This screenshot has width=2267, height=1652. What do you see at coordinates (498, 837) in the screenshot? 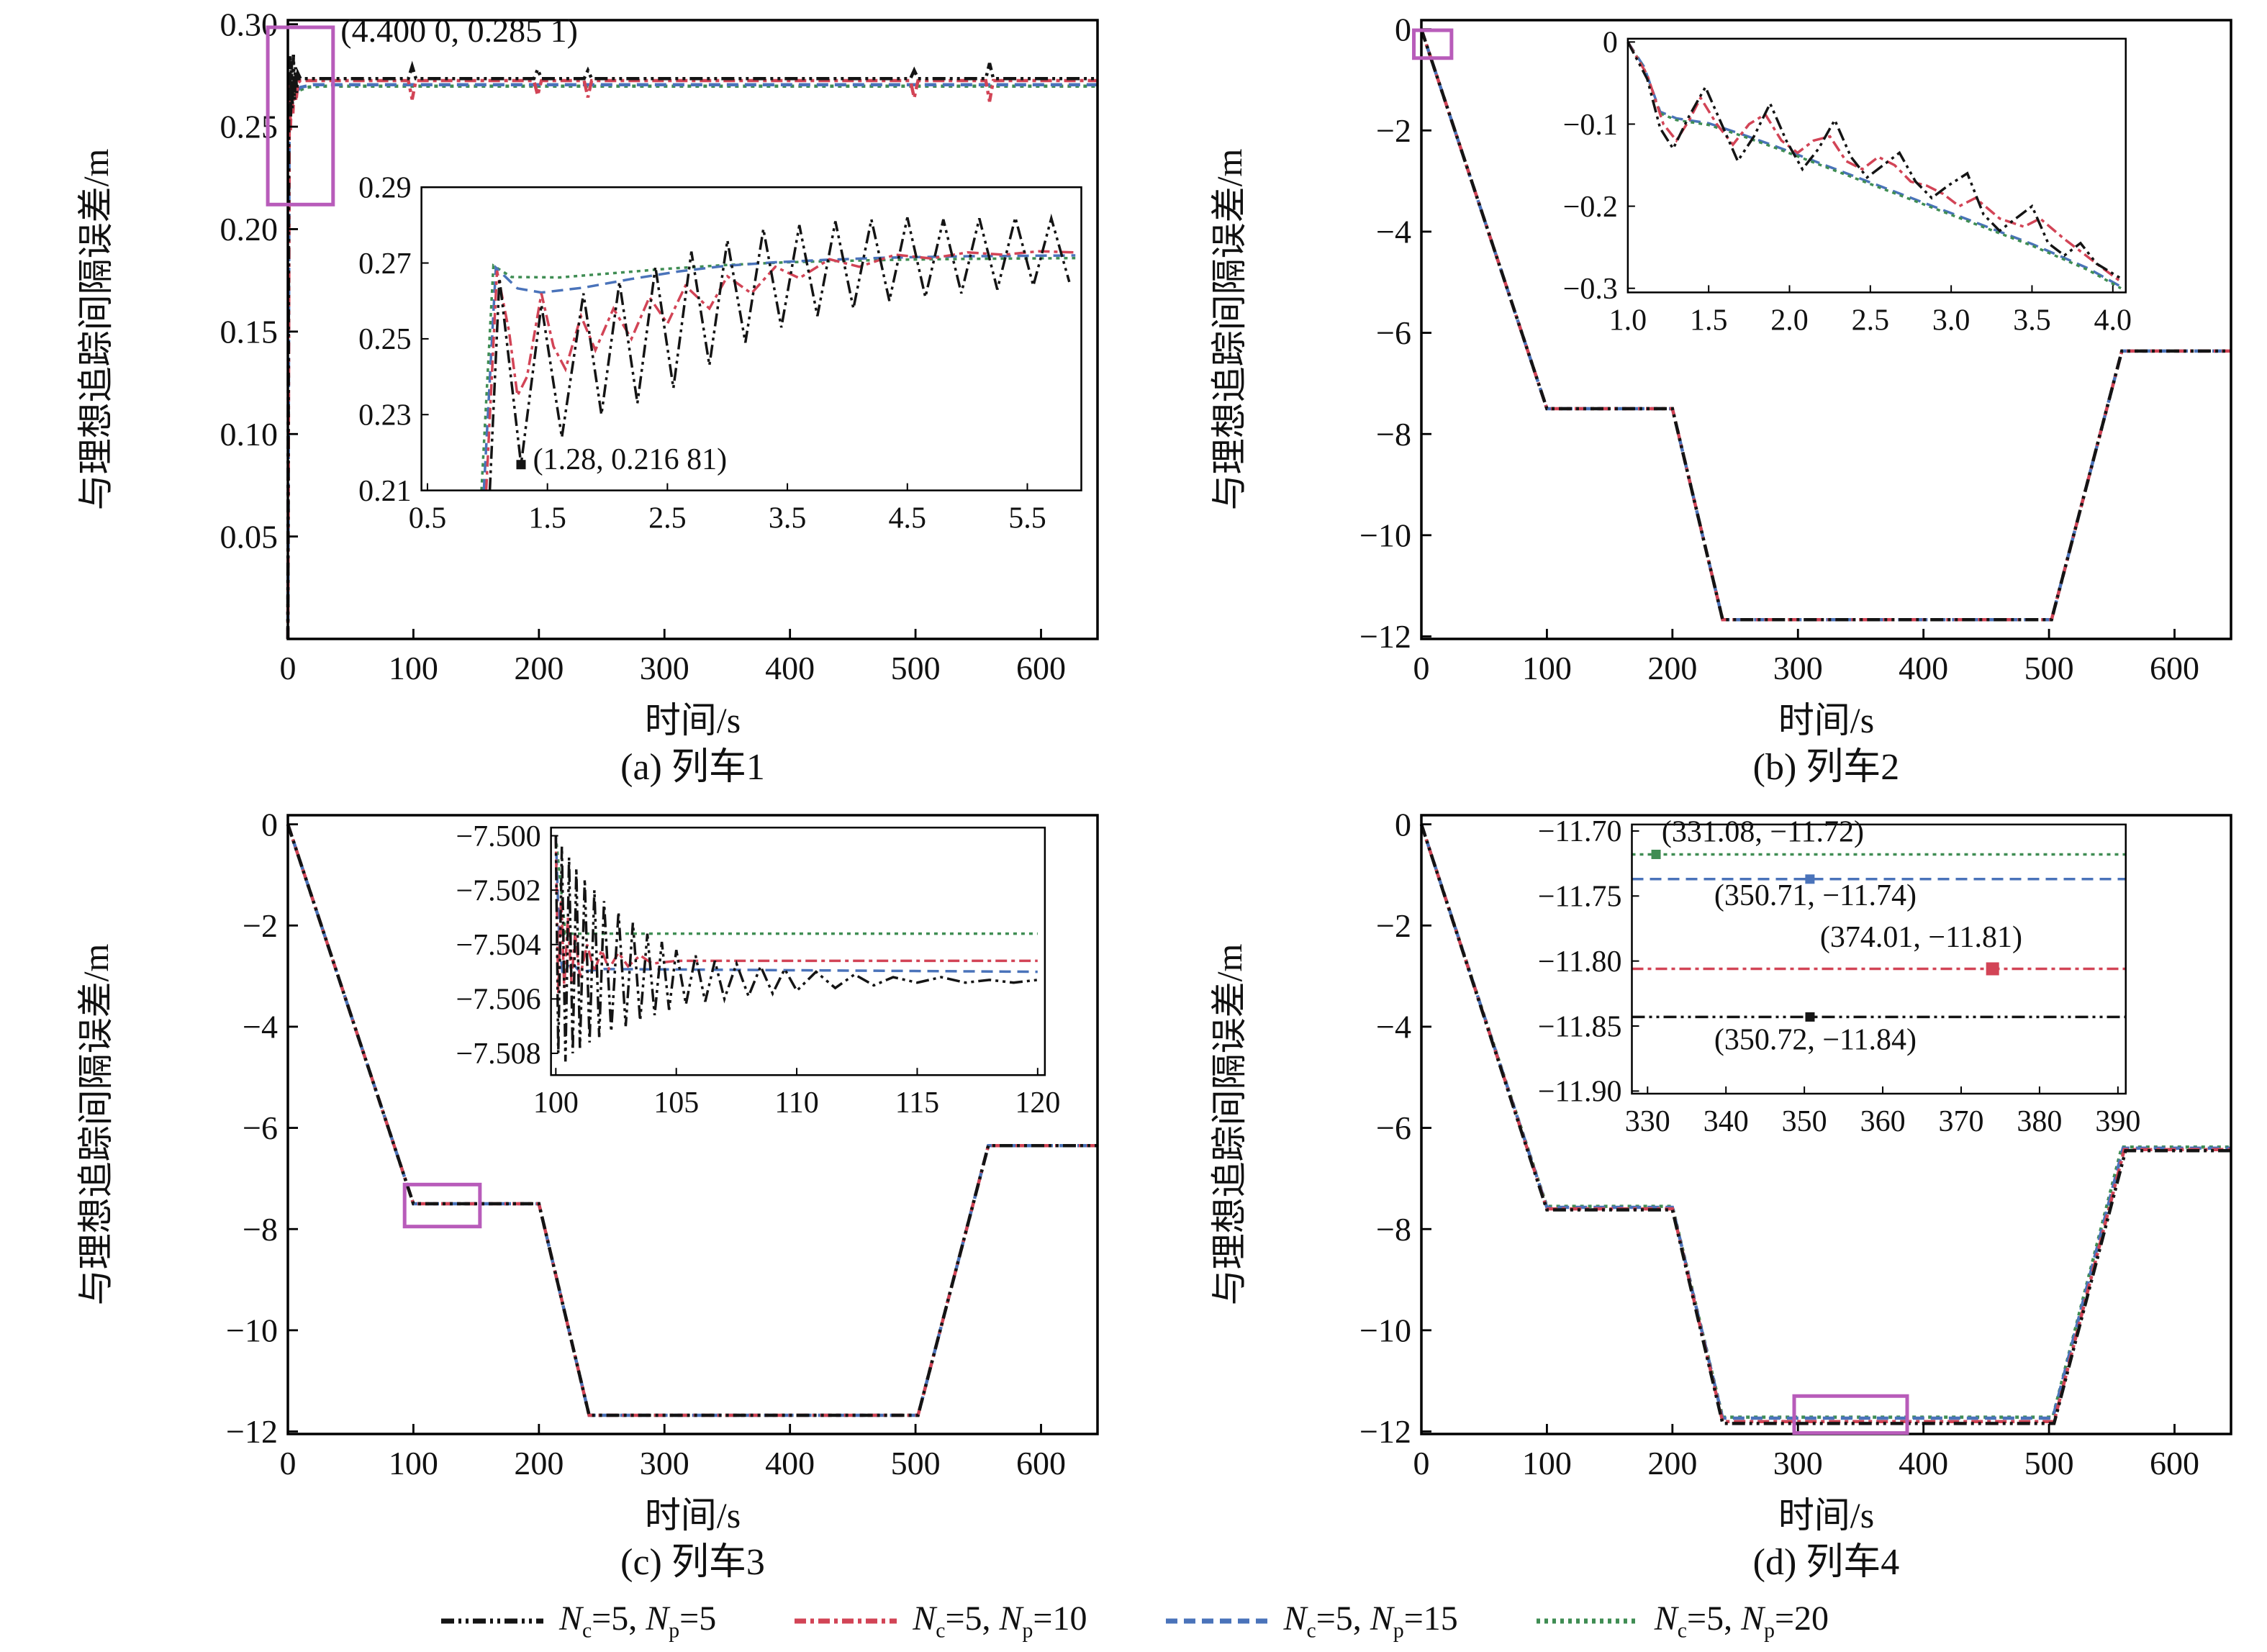
I see `y-tick-label: −7.500` at bounding box center [498, 837].